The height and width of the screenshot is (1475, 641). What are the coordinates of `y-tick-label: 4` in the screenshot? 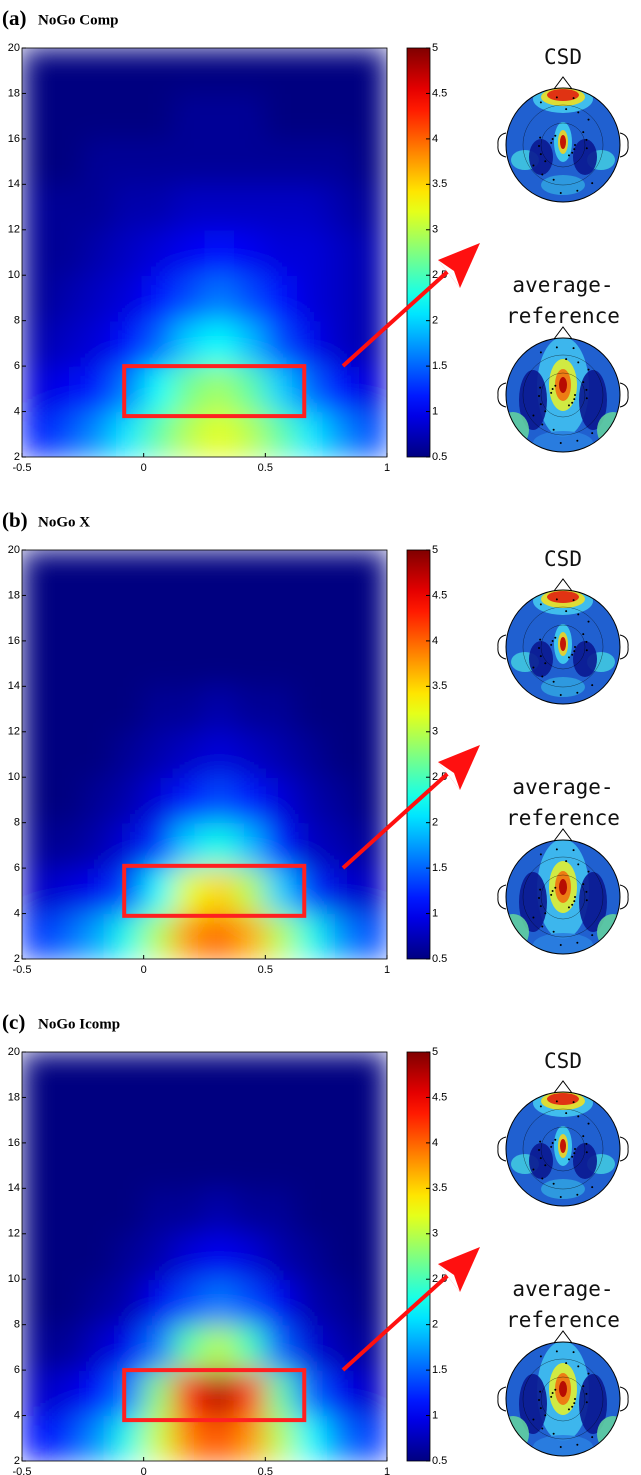 It's located at (17, 1415).